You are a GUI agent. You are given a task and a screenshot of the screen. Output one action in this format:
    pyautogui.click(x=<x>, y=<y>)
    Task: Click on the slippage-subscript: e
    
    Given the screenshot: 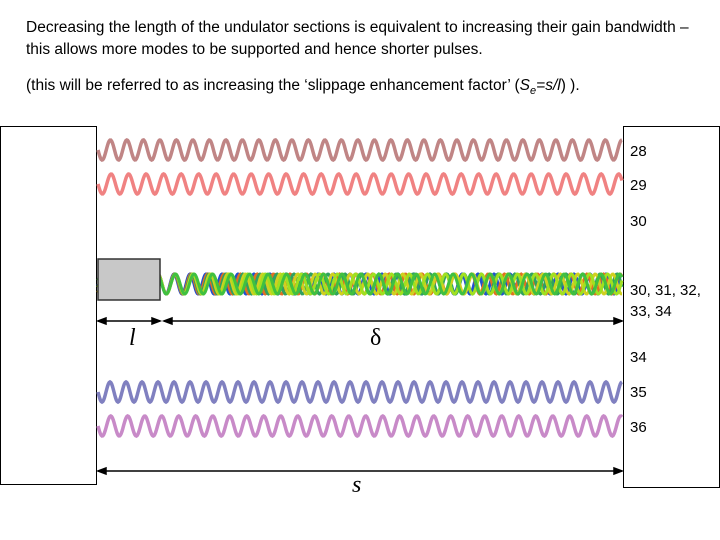 What is the action you would take?
    pyautogui.click(x=533, y=91)
    